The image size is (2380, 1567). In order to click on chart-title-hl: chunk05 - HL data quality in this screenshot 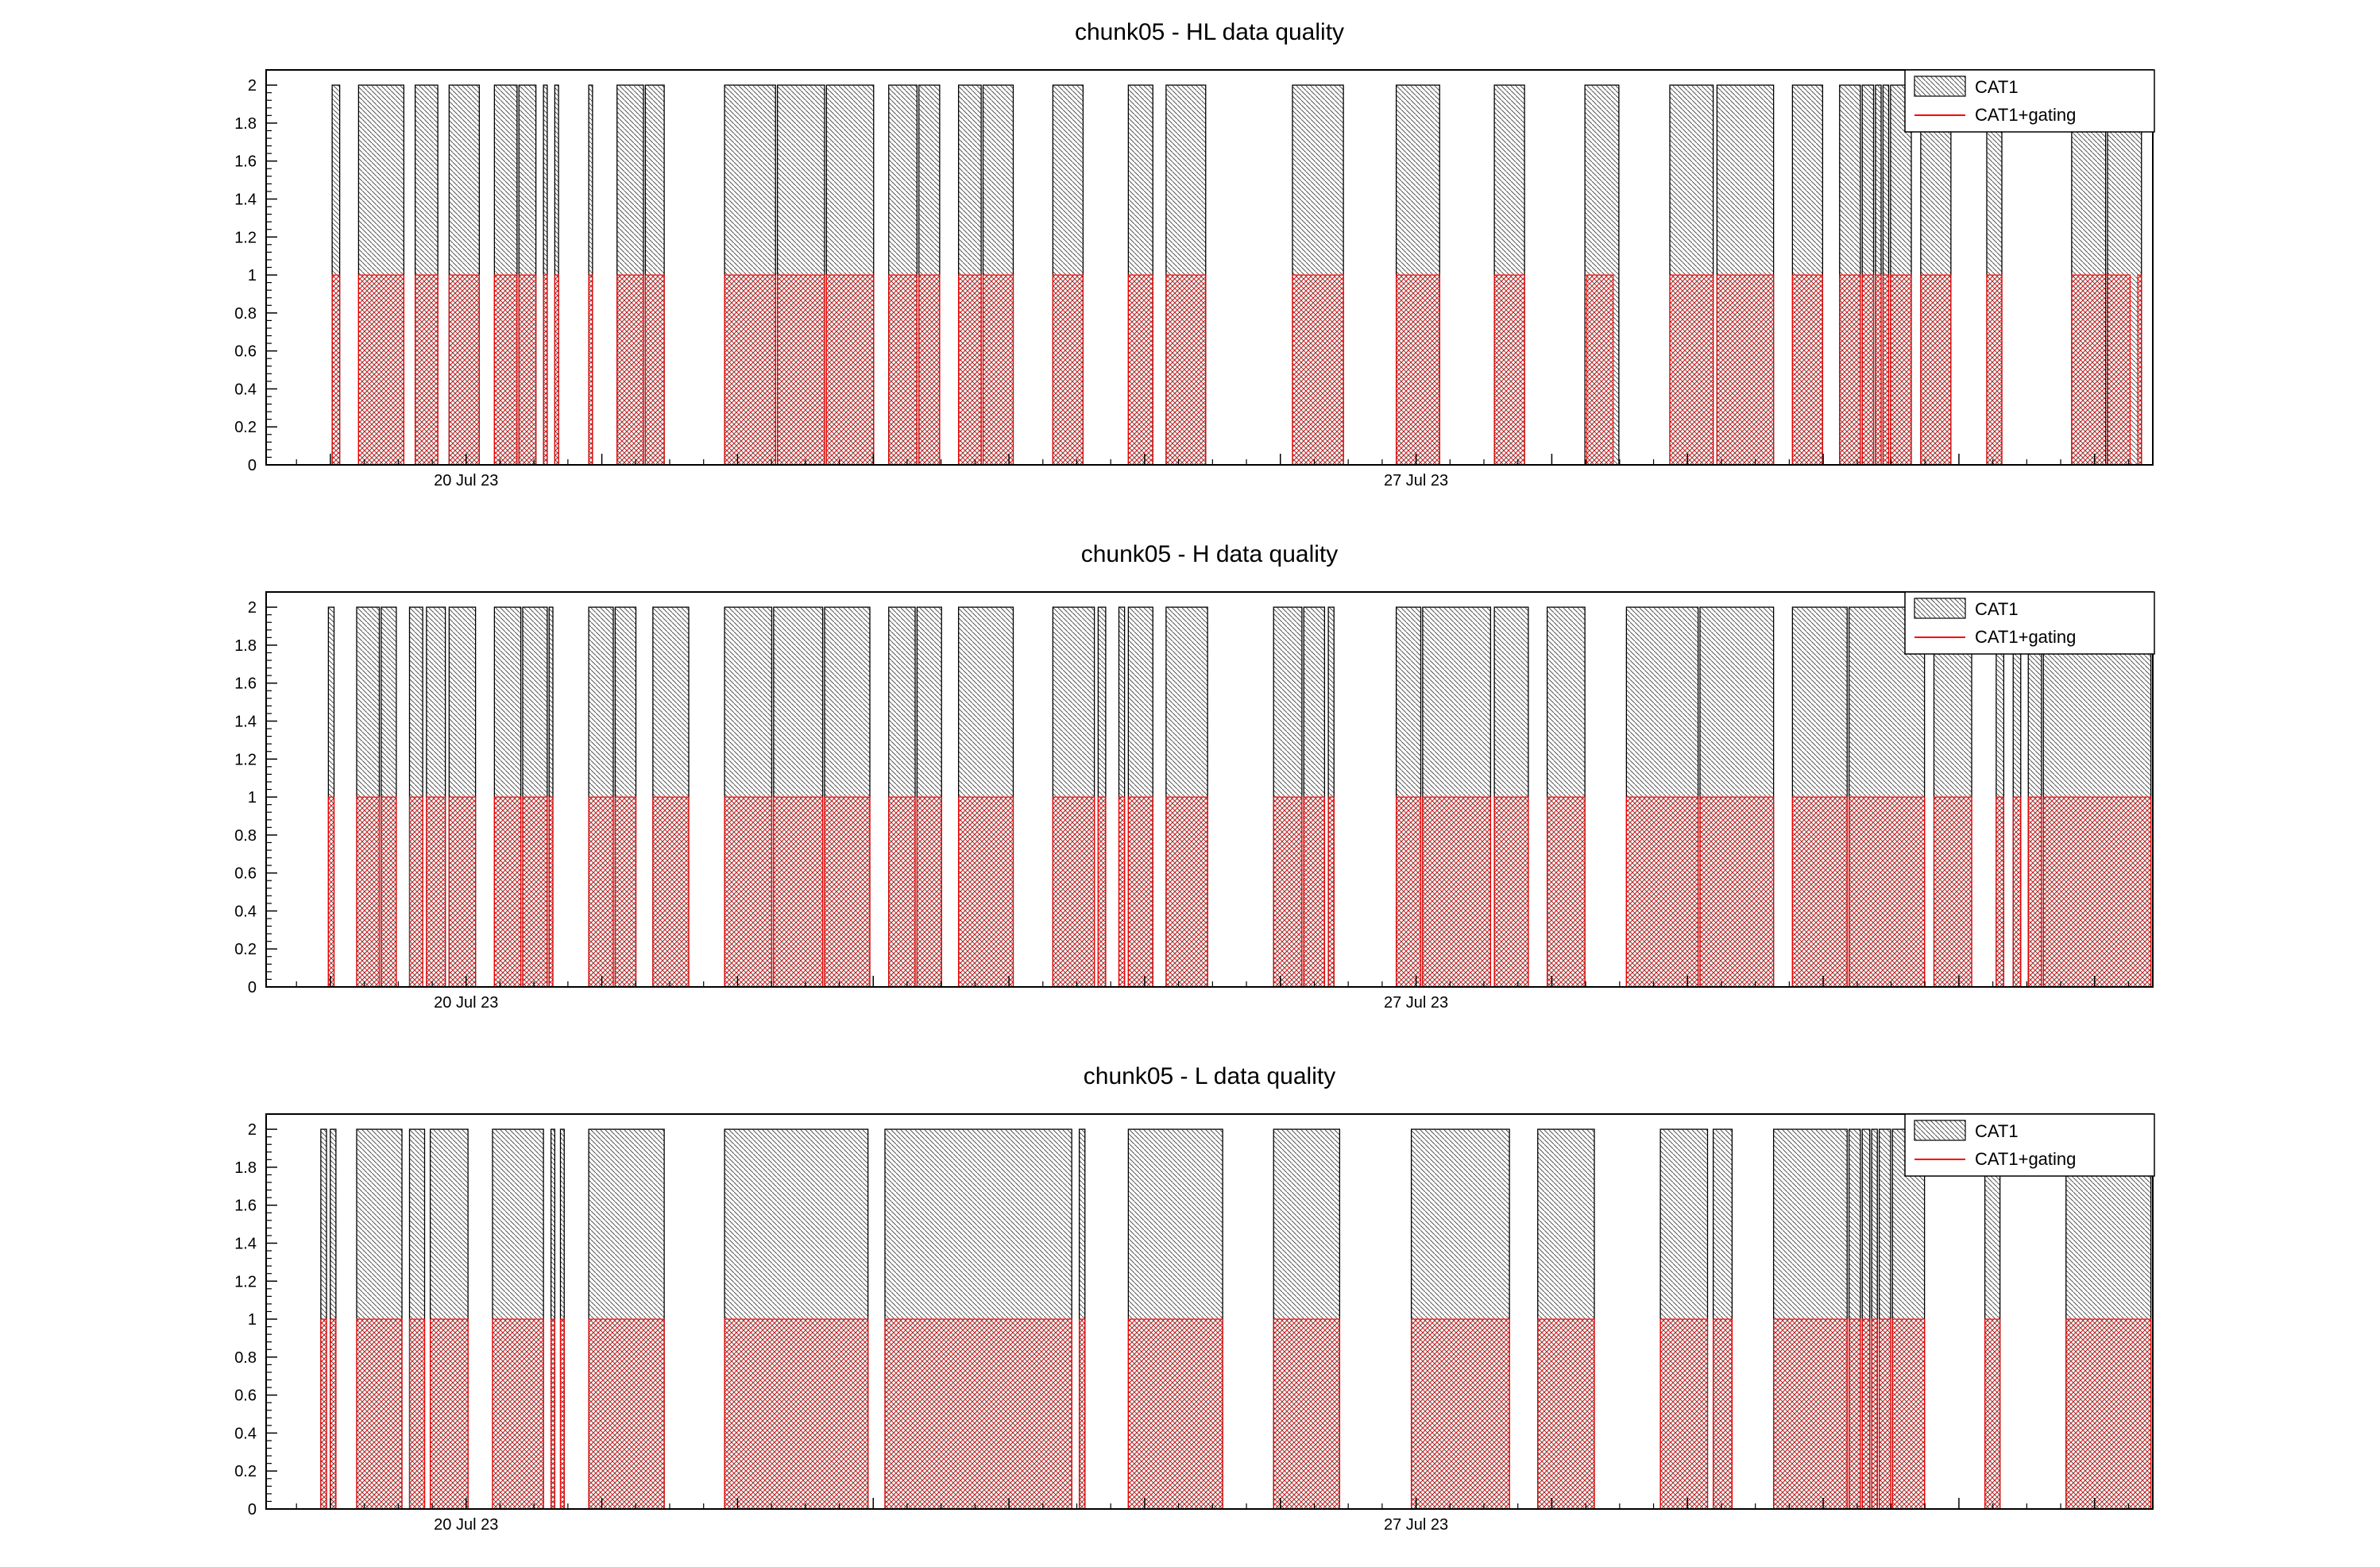, I will do `click(1209, 32)`.